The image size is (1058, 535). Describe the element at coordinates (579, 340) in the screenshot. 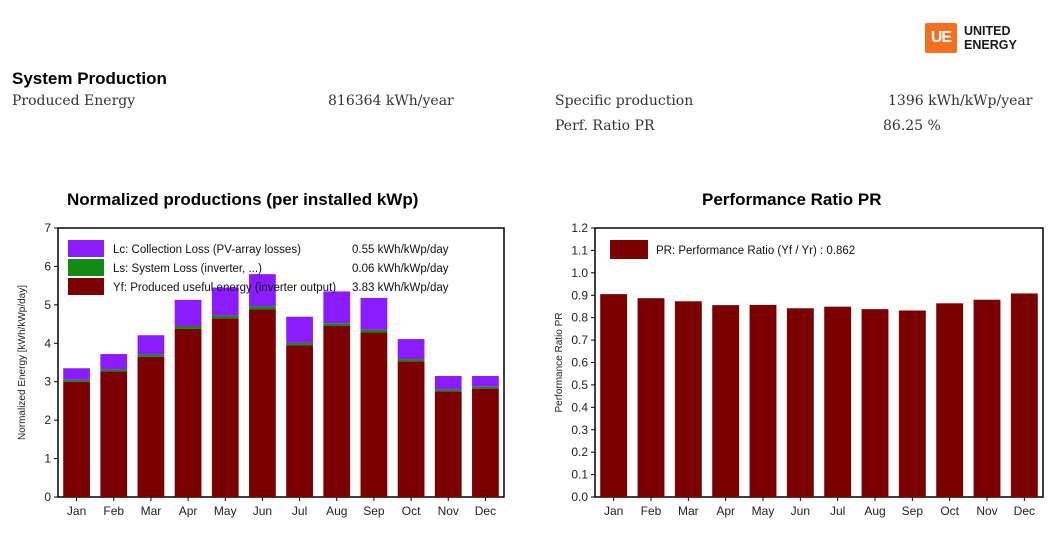

I see `y-tick-label: 0.7` at that location.